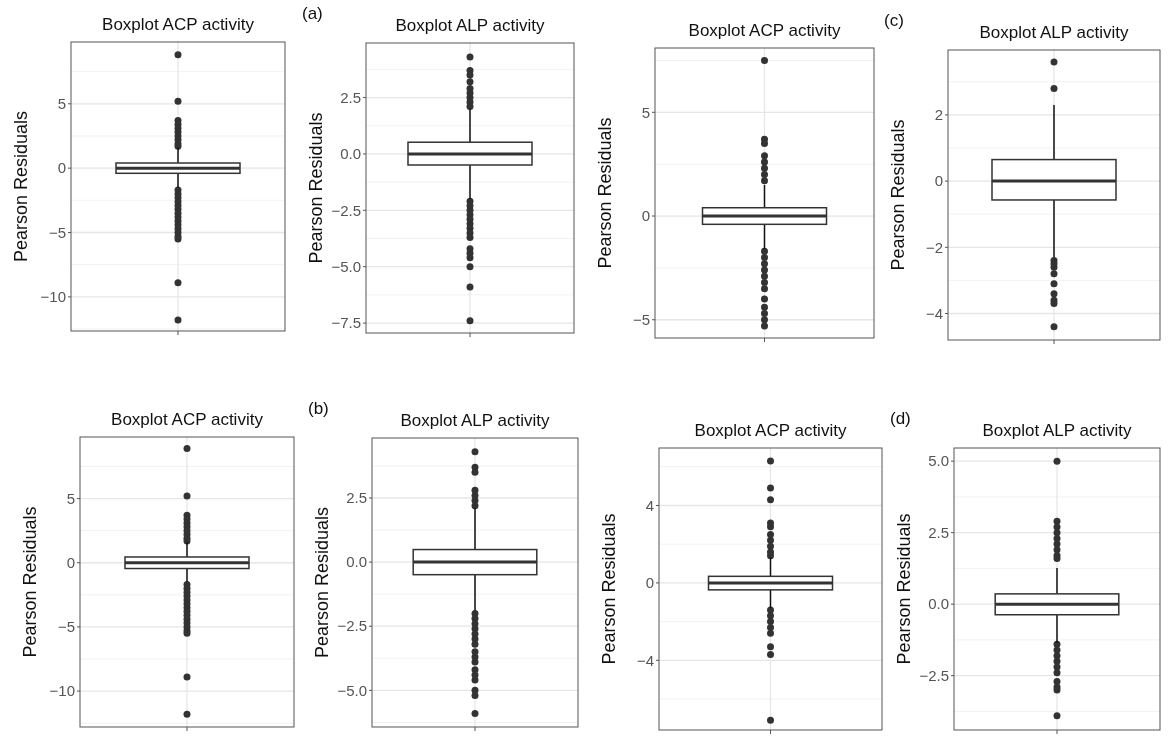 The image size is (1169, 738). What do you see at coordinates (938, 115) in the screenshot?
I see `y-tick-label: 2` at bounding box center [938, 115].